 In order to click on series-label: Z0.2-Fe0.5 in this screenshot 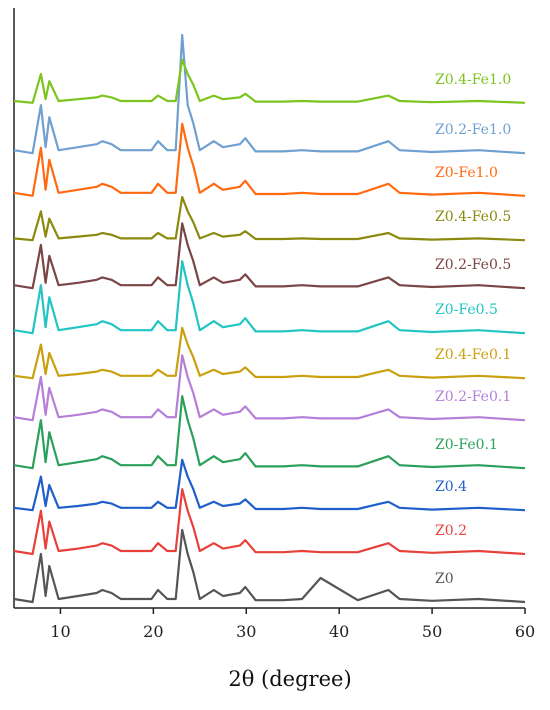, I will do `click(473, 265)`.